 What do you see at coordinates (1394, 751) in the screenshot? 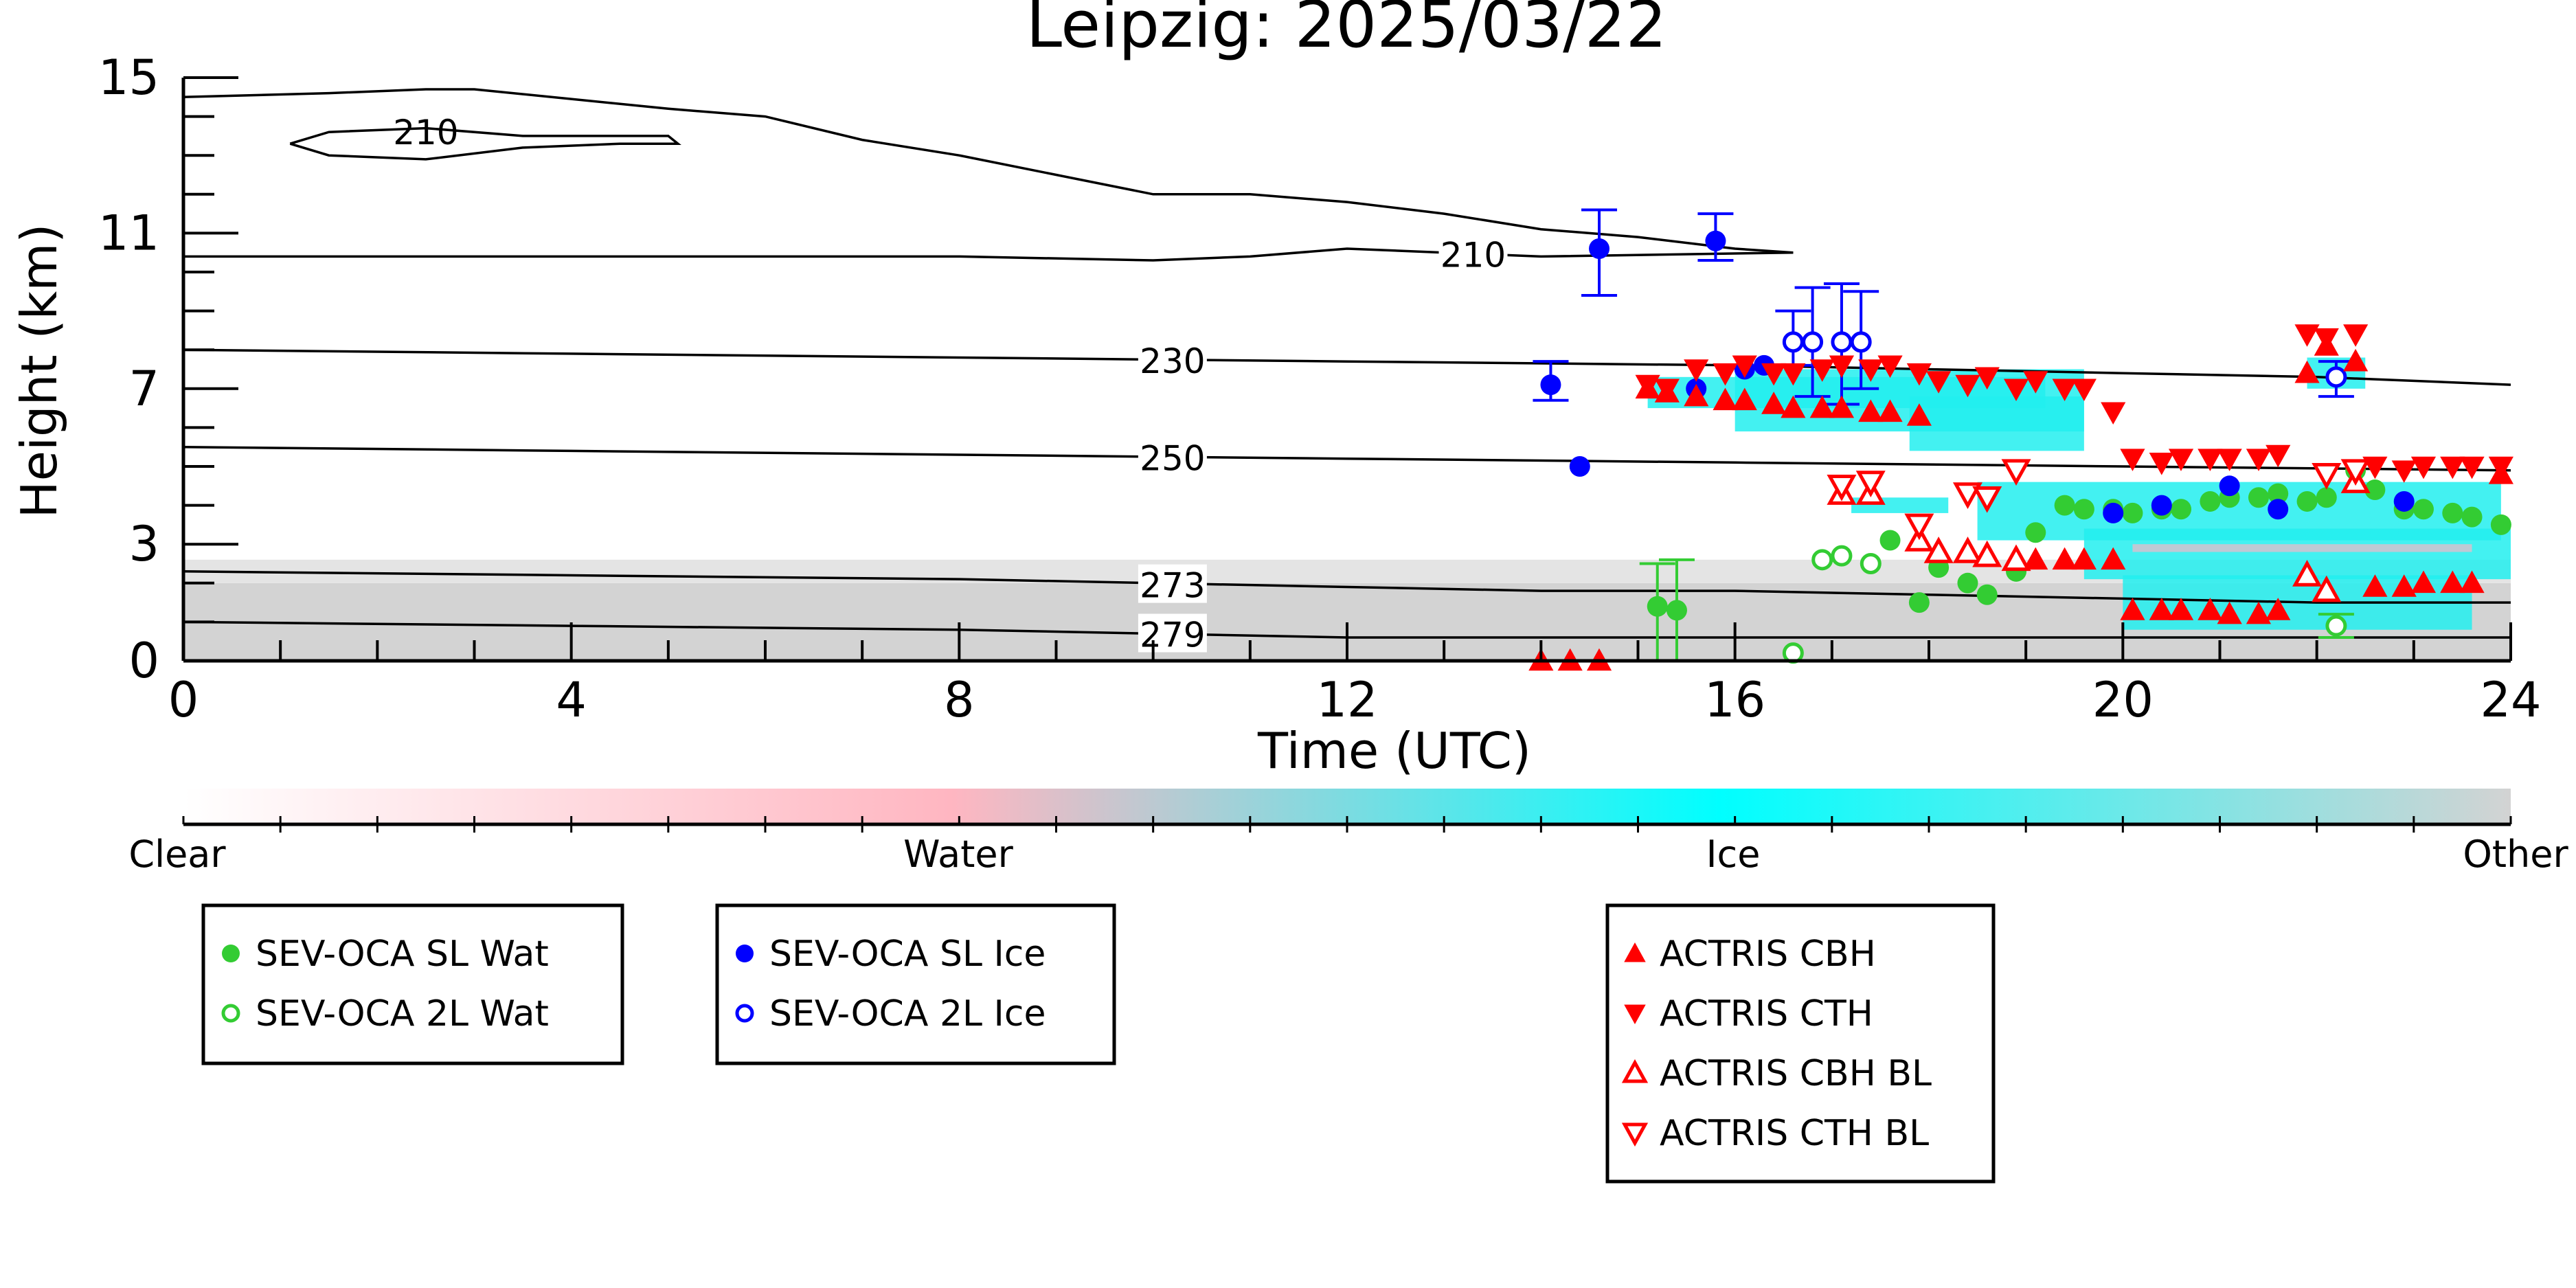
I see `x-axis-label: Time (UTC)` at bounding box center [1394, 751].